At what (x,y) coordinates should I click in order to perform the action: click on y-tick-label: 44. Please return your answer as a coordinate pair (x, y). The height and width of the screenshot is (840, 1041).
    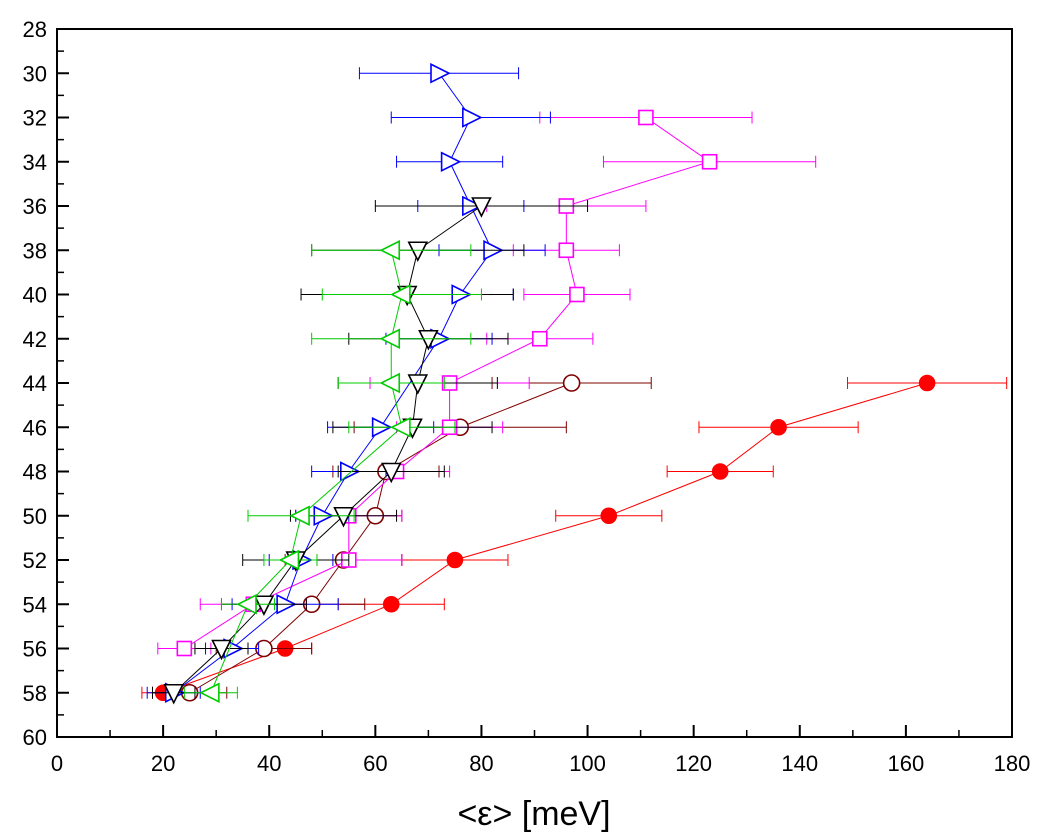
    Looking at the image, I should click on (35, 383).